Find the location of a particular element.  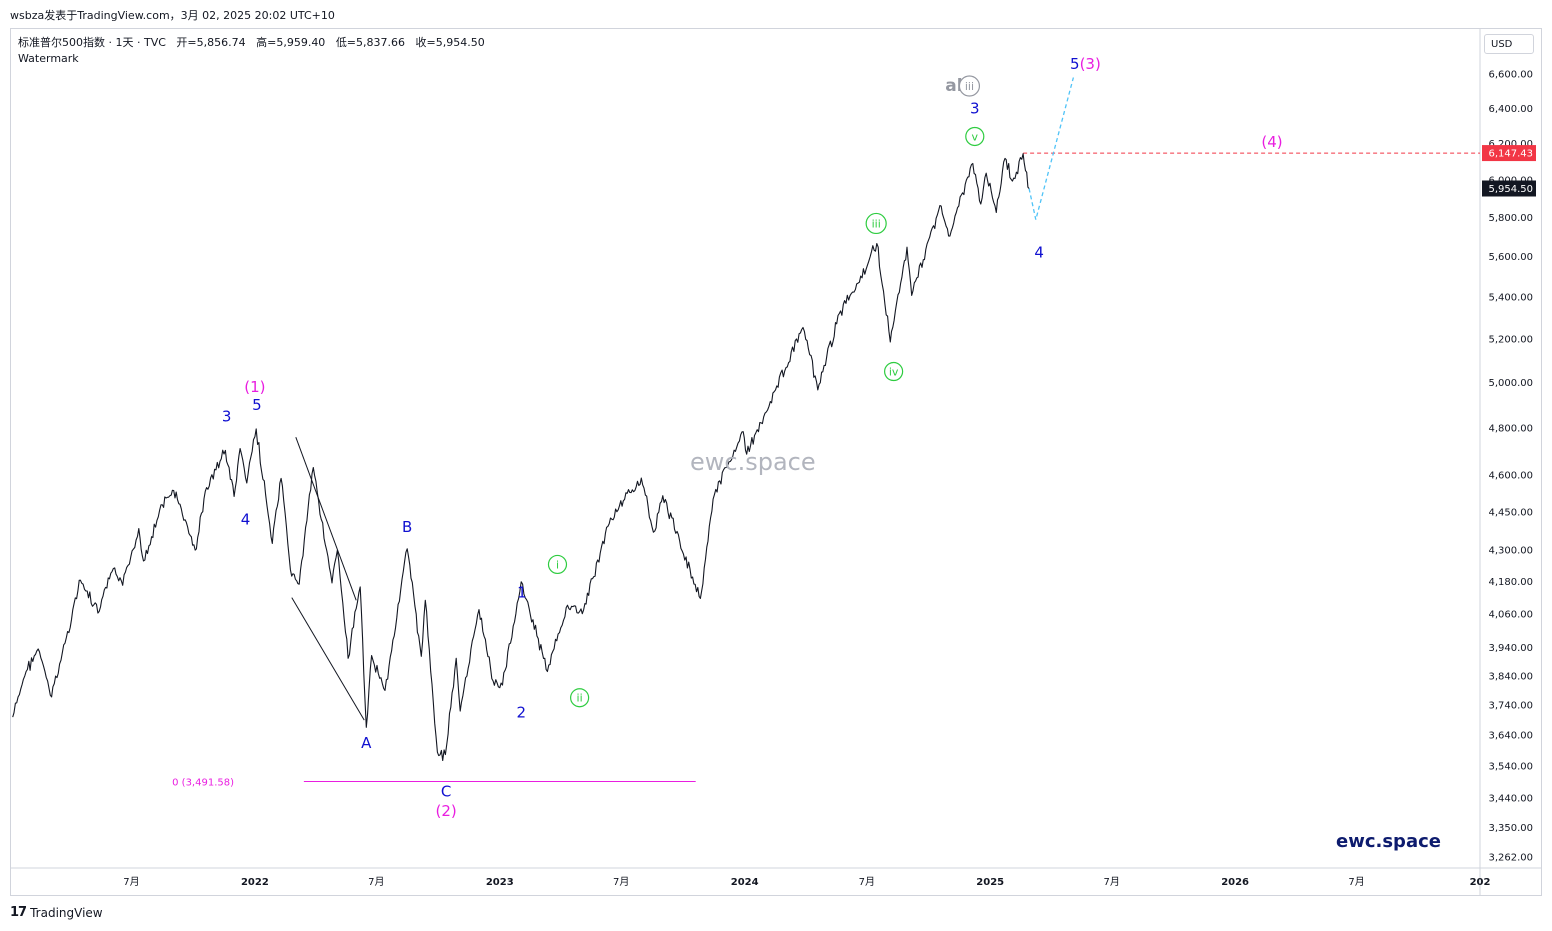

symbol-title: 标准普尔500指数 · 1天 · TVC is located at coordinates (92, 42).